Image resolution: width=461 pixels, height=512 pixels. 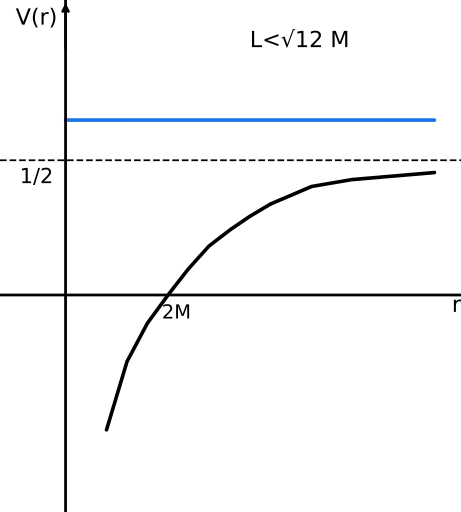 I want to click on y-axis-title: V(r), so click(x=36, y=18).